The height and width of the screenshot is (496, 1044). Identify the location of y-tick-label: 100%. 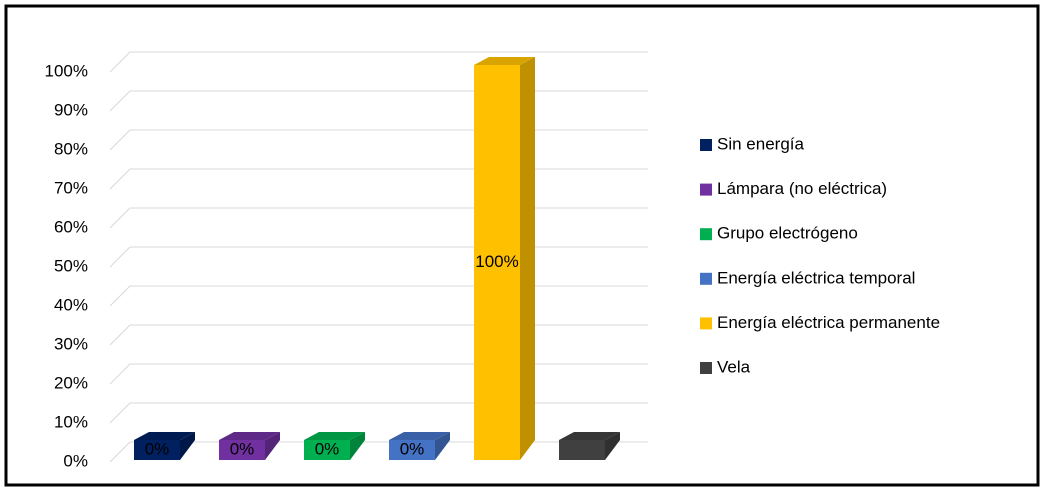
(66, 70).